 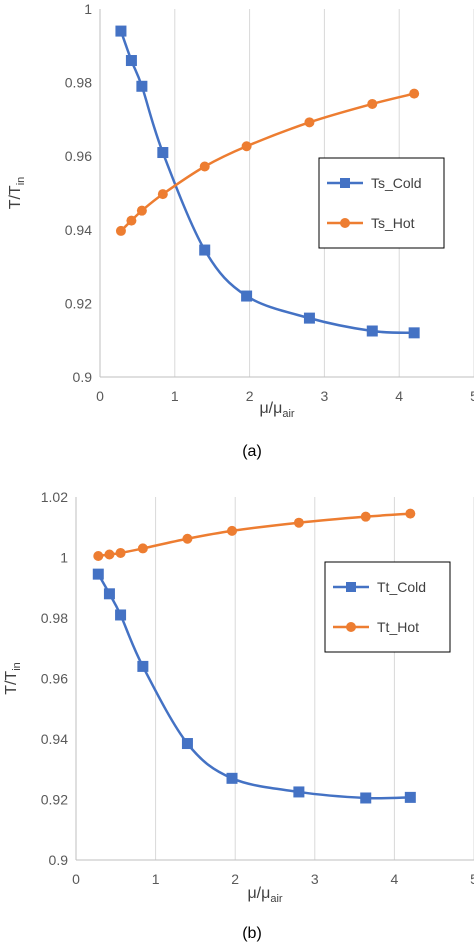 I want to click on chart-caption: (b), so click(x=252, y=933).